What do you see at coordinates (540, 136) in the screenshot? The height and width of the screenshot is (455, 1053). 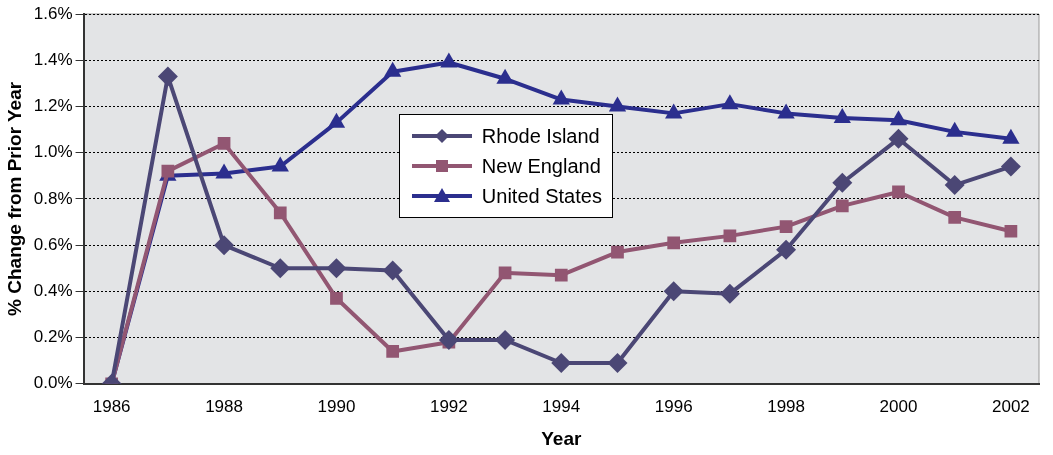 I see `legend-label: Rhode Island` at bounding box center [540, 136].